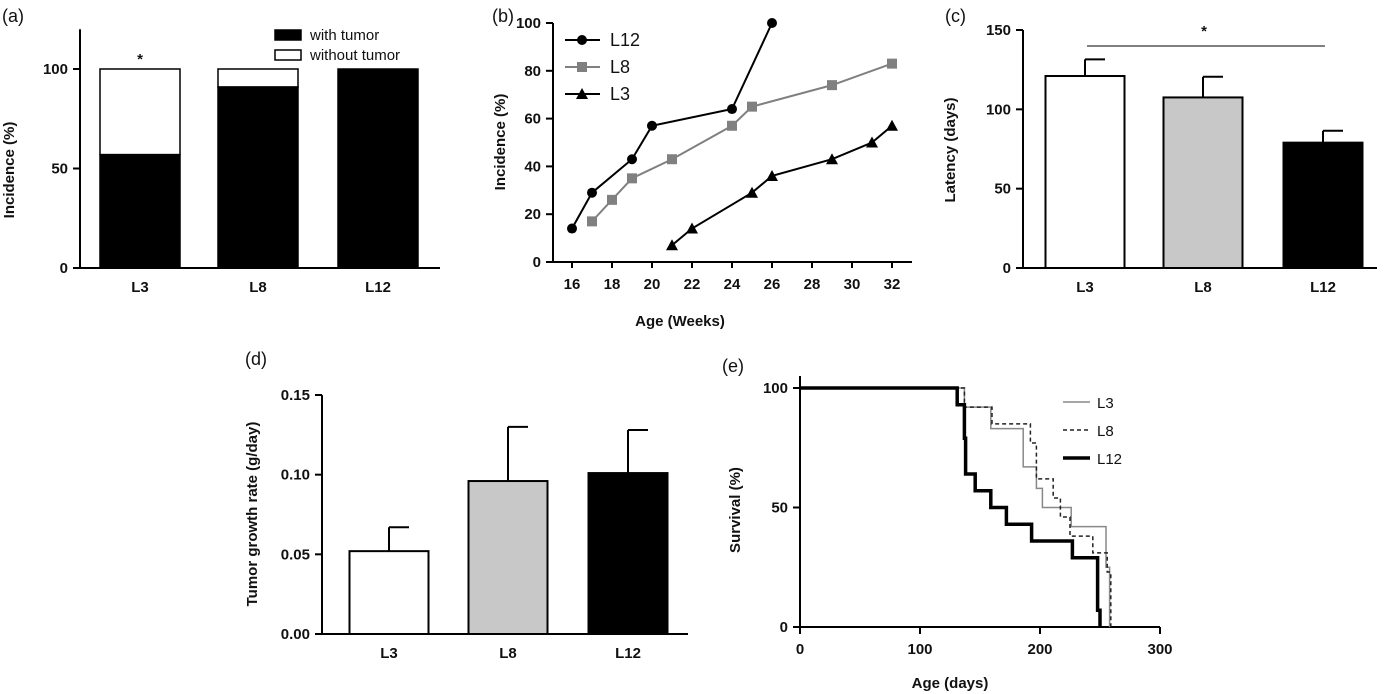 This screenshot has width=1386, height=694. Describe the element at coordinates (1159, 649) in the screenshot. I see `x-tick-label: 300` at that location.